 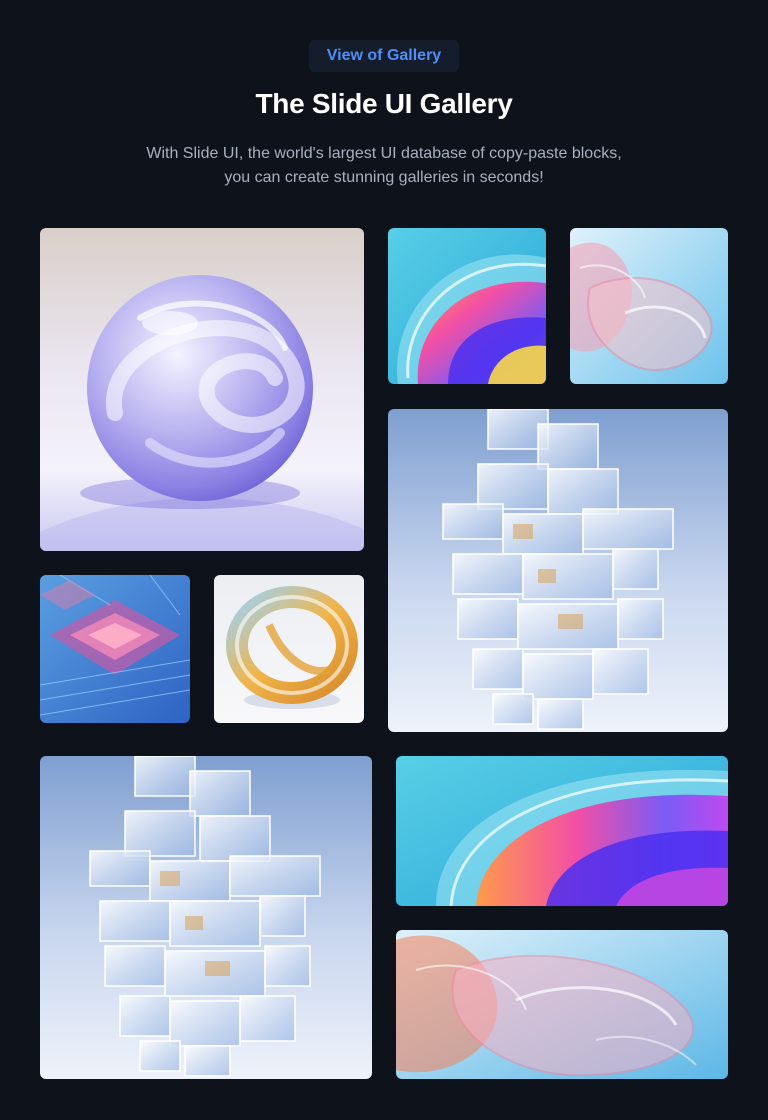 I want to click on iridescent-wave-graphic, so click(x=467, y=306).